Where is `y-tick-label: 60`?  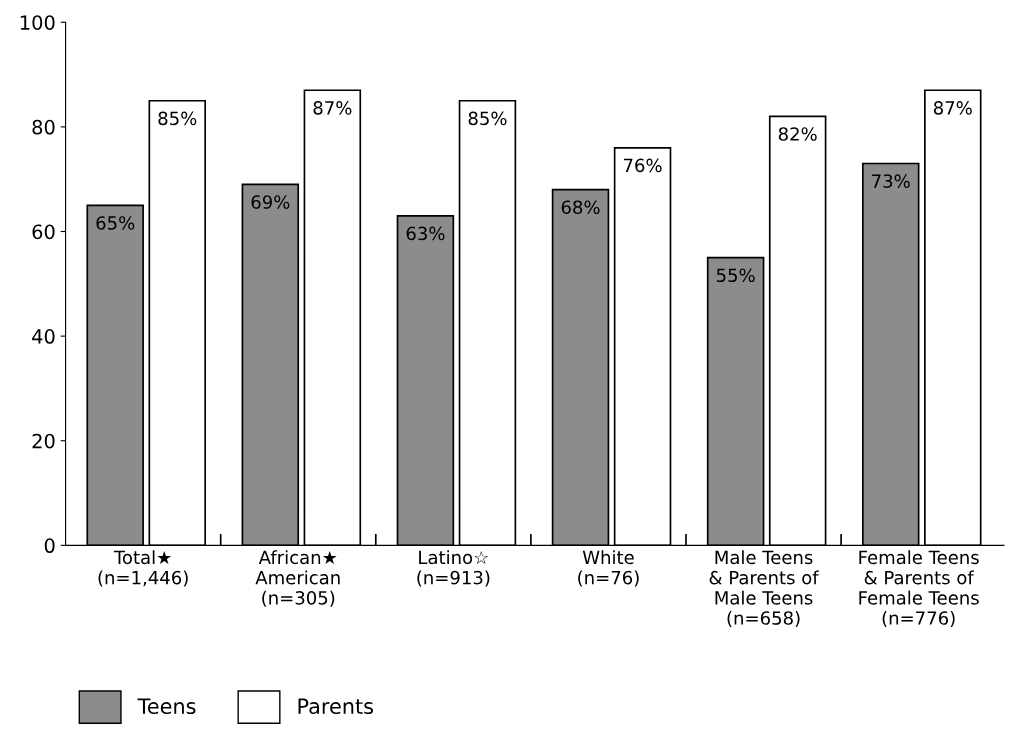 y-tick-label: 60 is located at coordinates (43, 232).